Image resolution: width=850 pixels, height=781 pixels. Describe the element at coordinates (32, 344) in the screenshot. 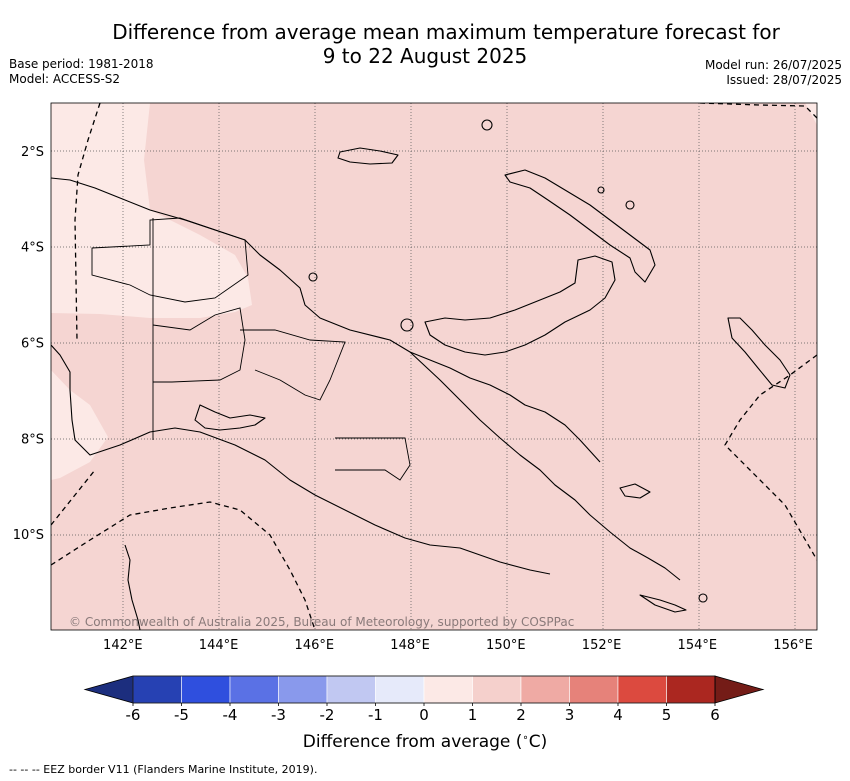

I see `lat-tick-label: 6°S` at that location.